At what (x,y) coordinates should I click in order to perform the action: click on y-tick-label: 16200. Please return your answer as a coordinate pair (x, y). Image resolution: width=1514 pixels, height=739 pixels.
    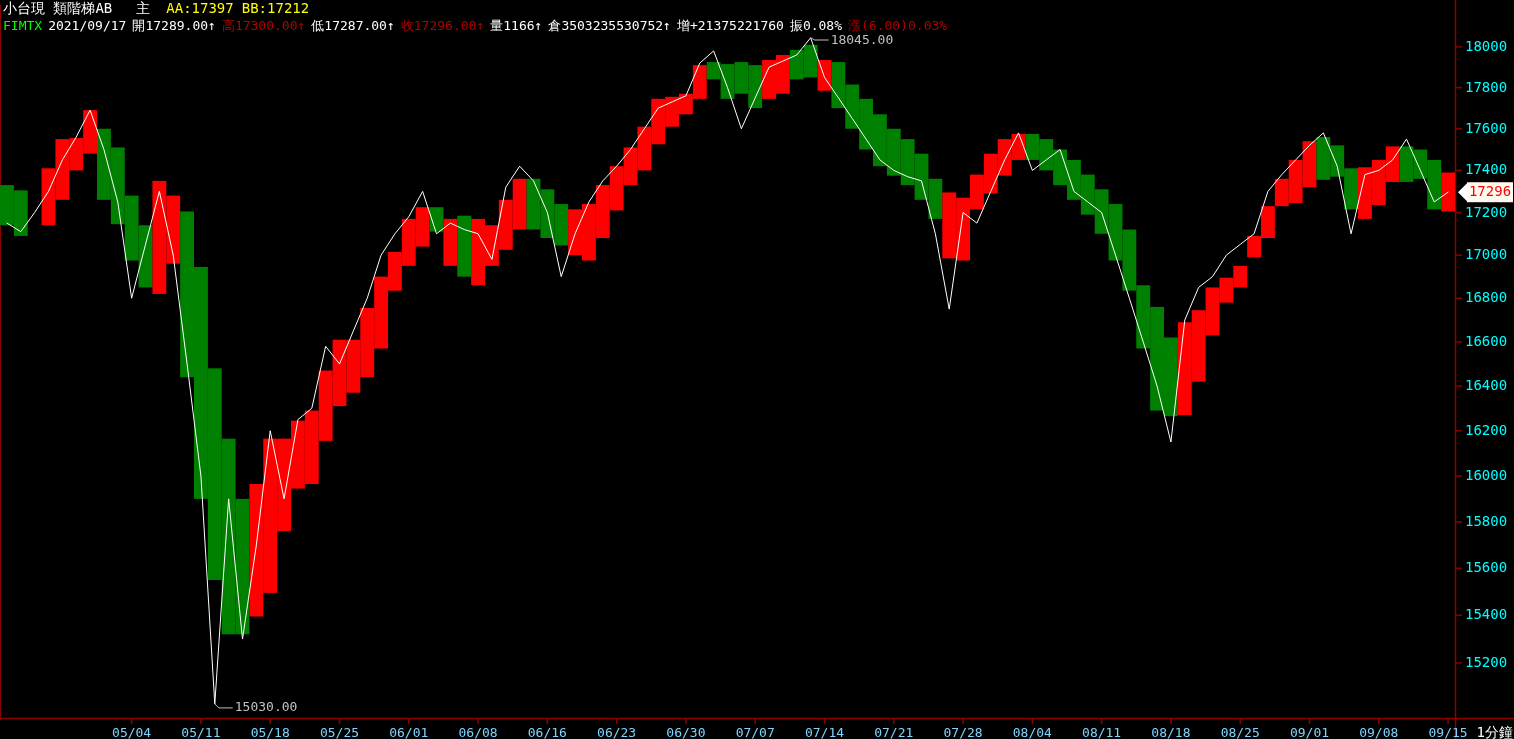
    Looking at the image, I should click on (1486, 429).